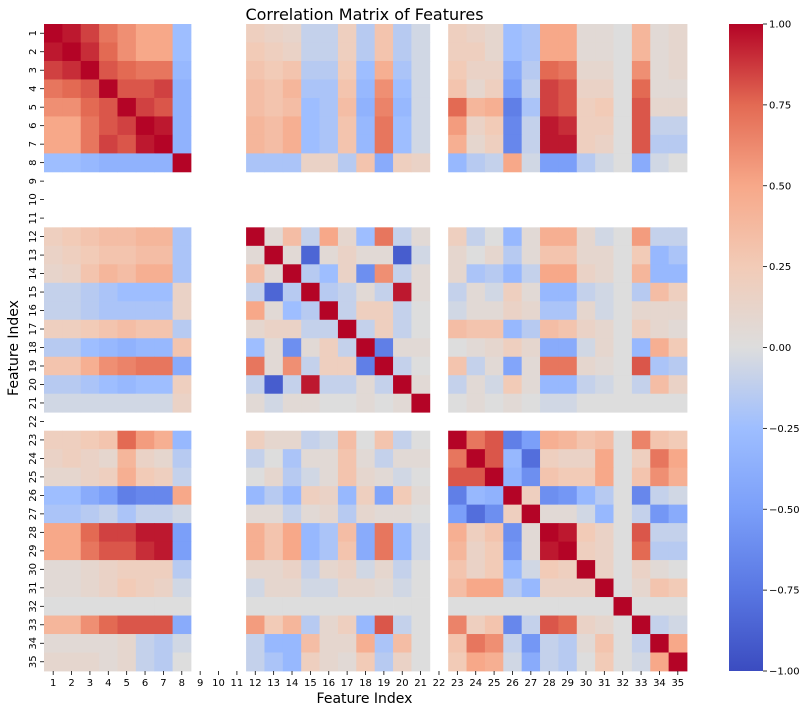  Describe the element at coordinates (255, 683) in the screenshot. I see `x-tick-label-12: 12` at that location.